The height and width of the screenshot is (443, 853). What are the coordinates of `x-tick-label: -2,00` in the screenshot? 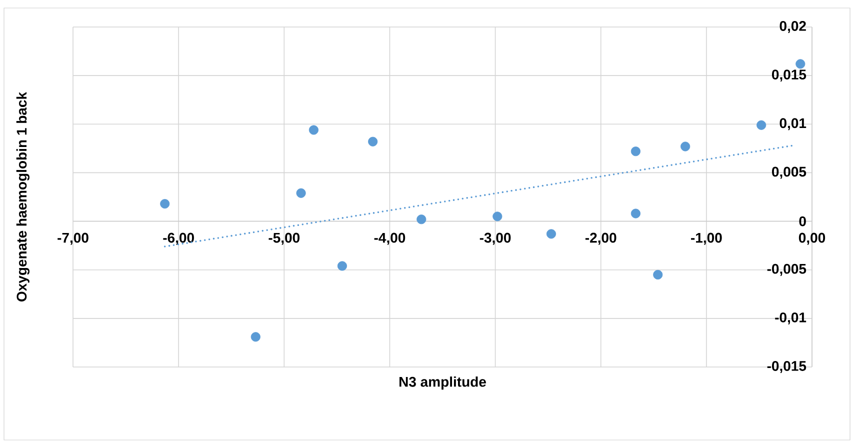 It's located at (600, 238).